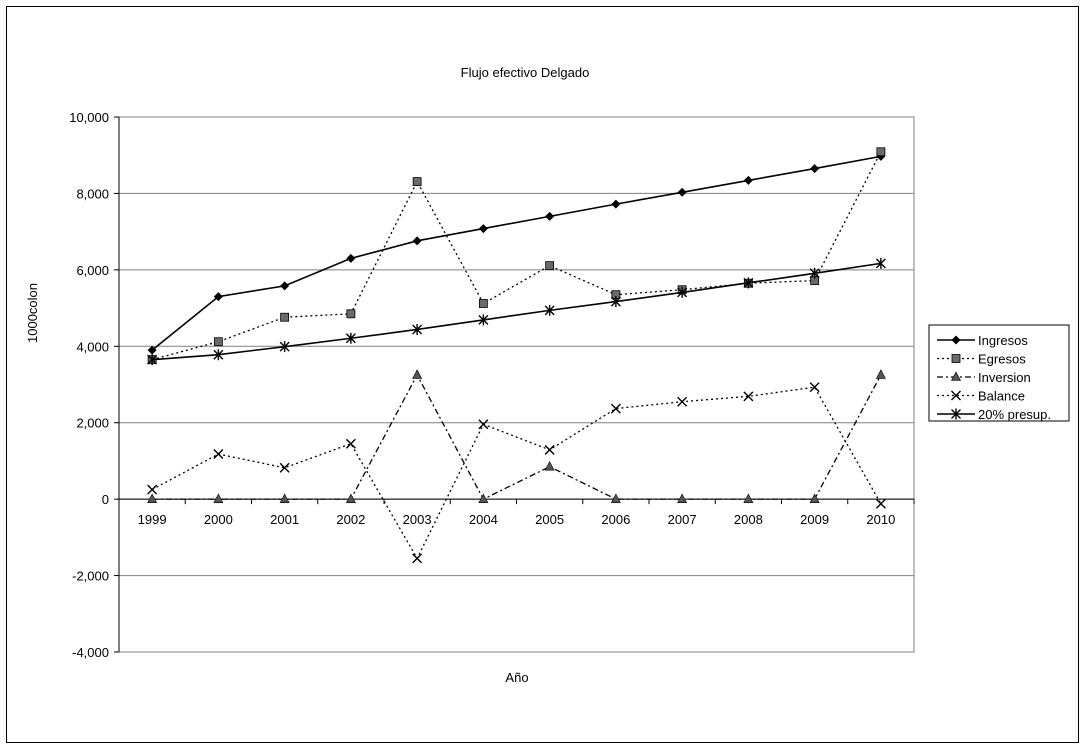 This screenshot has height=749, width=1087. I want to click on x-tick-label: 2004, so click(483, 519).